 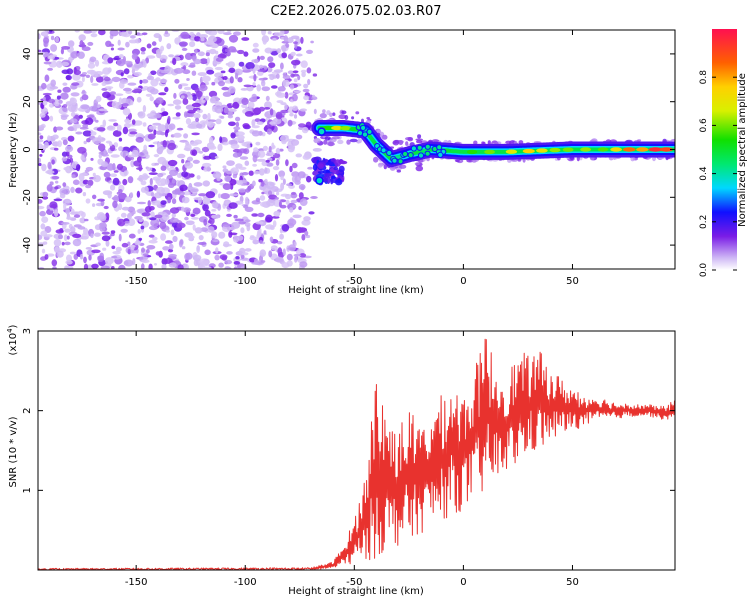 What do you see at coordinates (724, 149) in the screenshot?
I see `colorbar-gradient` at bounding box center [724, 149].